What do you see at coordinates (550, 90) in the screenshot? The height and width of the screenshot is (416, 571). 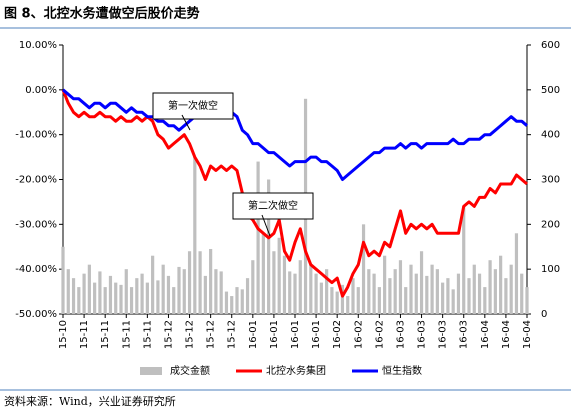 I see `y2-tick-label: 500` at bounding box center [550, 90].